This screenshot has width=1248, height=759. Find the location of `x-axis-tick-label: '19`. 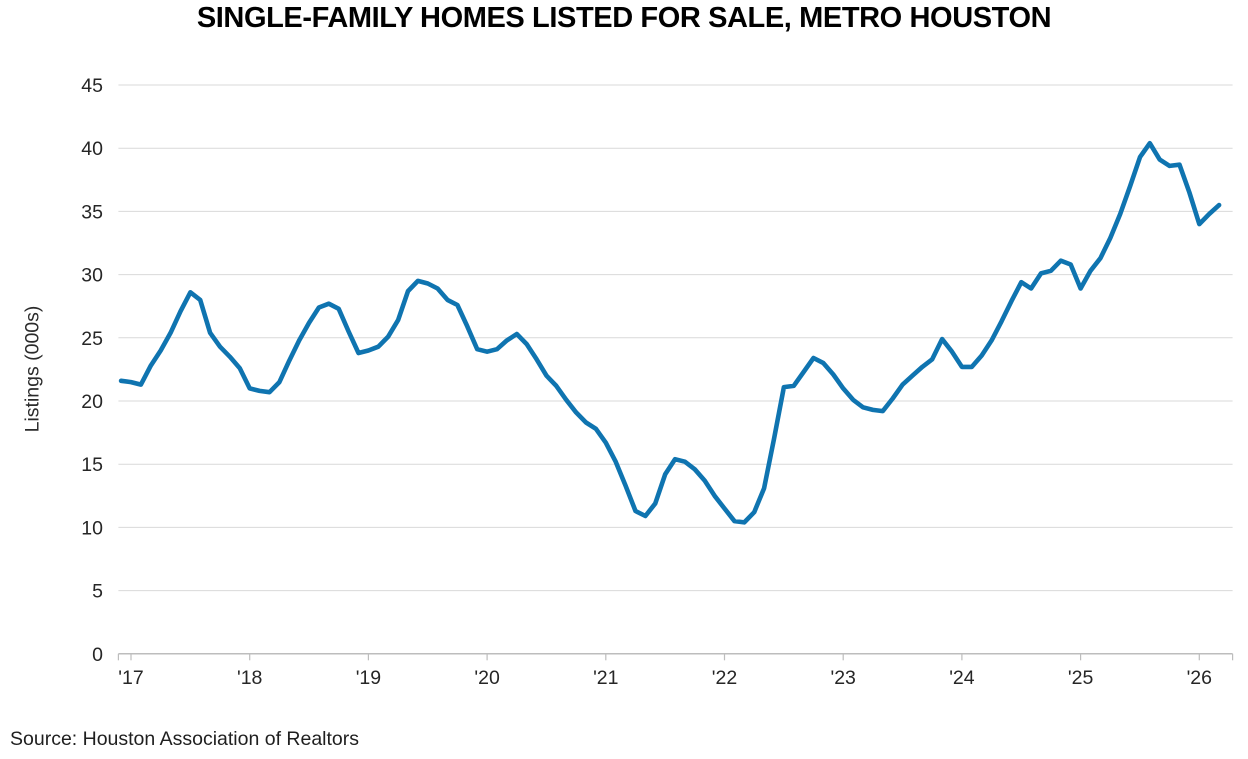

x-axis-tick-label: '19 is located at coordinates (368, 678).